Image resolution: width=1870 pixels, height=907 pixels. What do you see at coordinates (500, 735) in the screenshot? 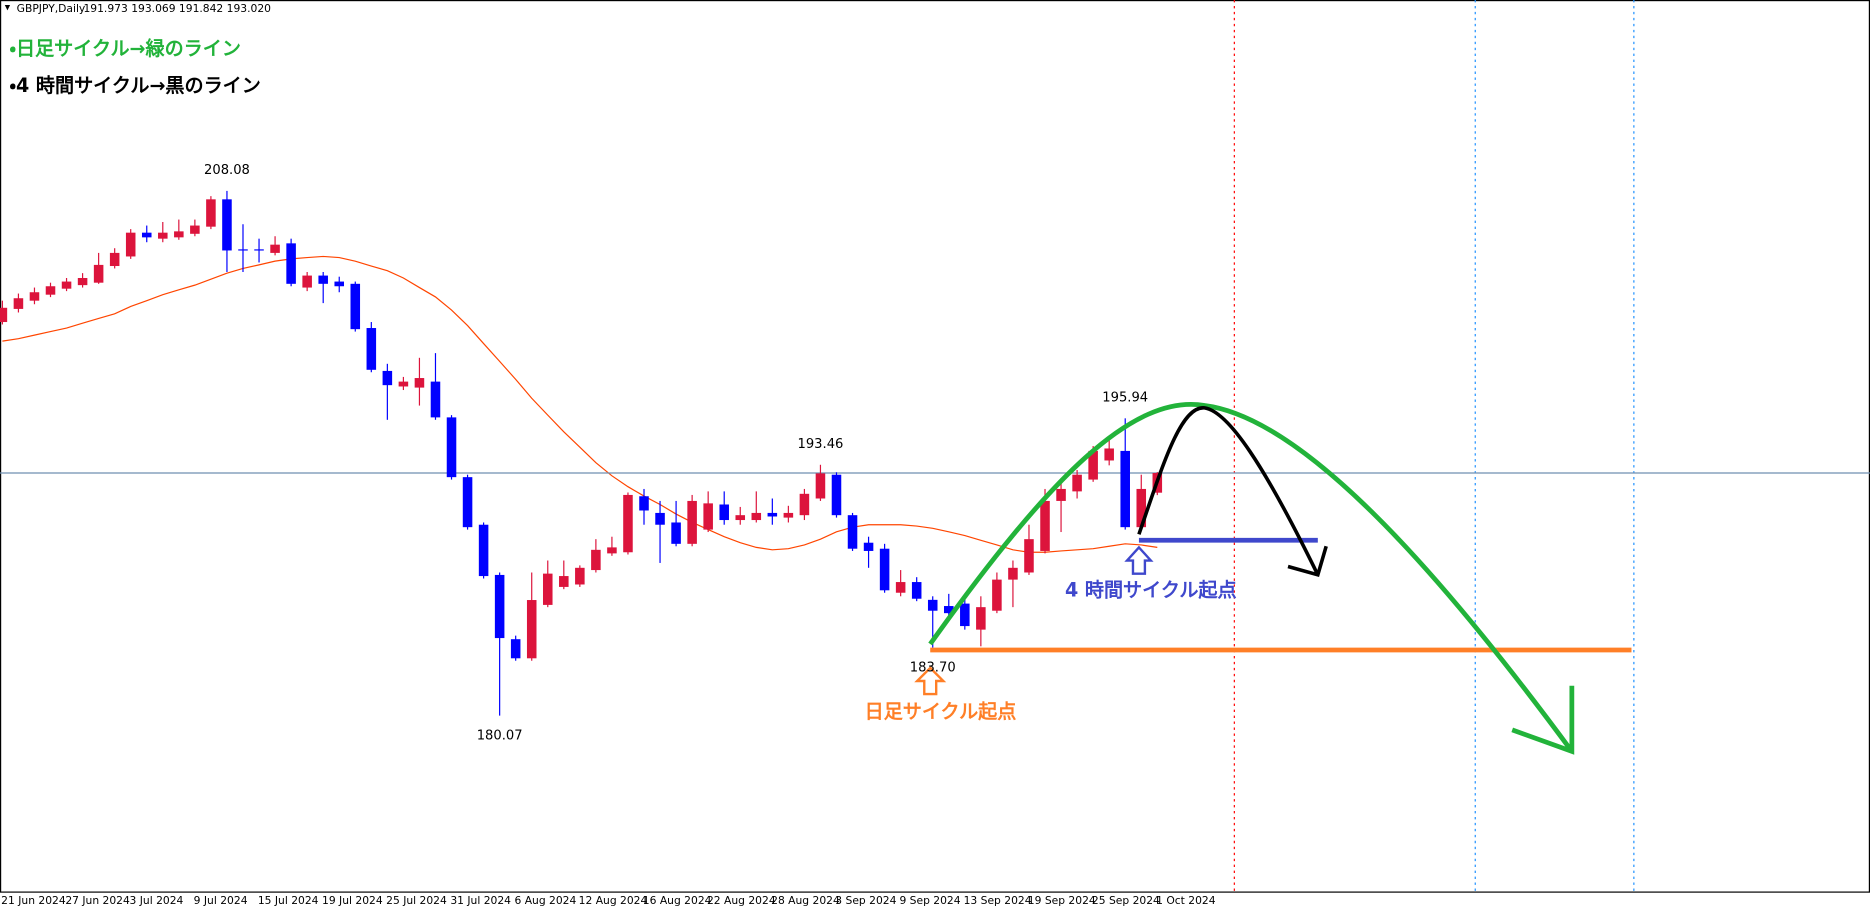
I see `price-label: 180.07` at bounding box center [500, 735].